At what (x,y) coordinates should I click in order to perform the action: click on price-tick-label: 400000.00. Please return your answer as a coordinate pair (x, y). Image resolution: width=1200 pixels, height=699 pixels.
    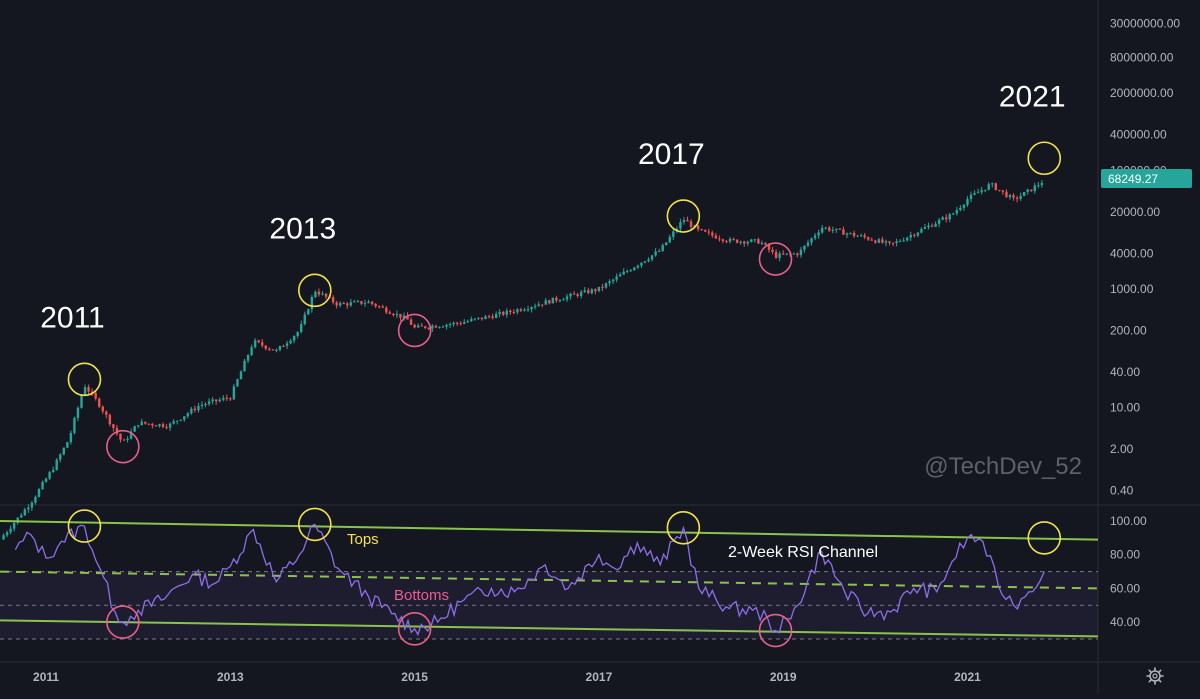
    Looking at the image, I should click on (1138, 135).